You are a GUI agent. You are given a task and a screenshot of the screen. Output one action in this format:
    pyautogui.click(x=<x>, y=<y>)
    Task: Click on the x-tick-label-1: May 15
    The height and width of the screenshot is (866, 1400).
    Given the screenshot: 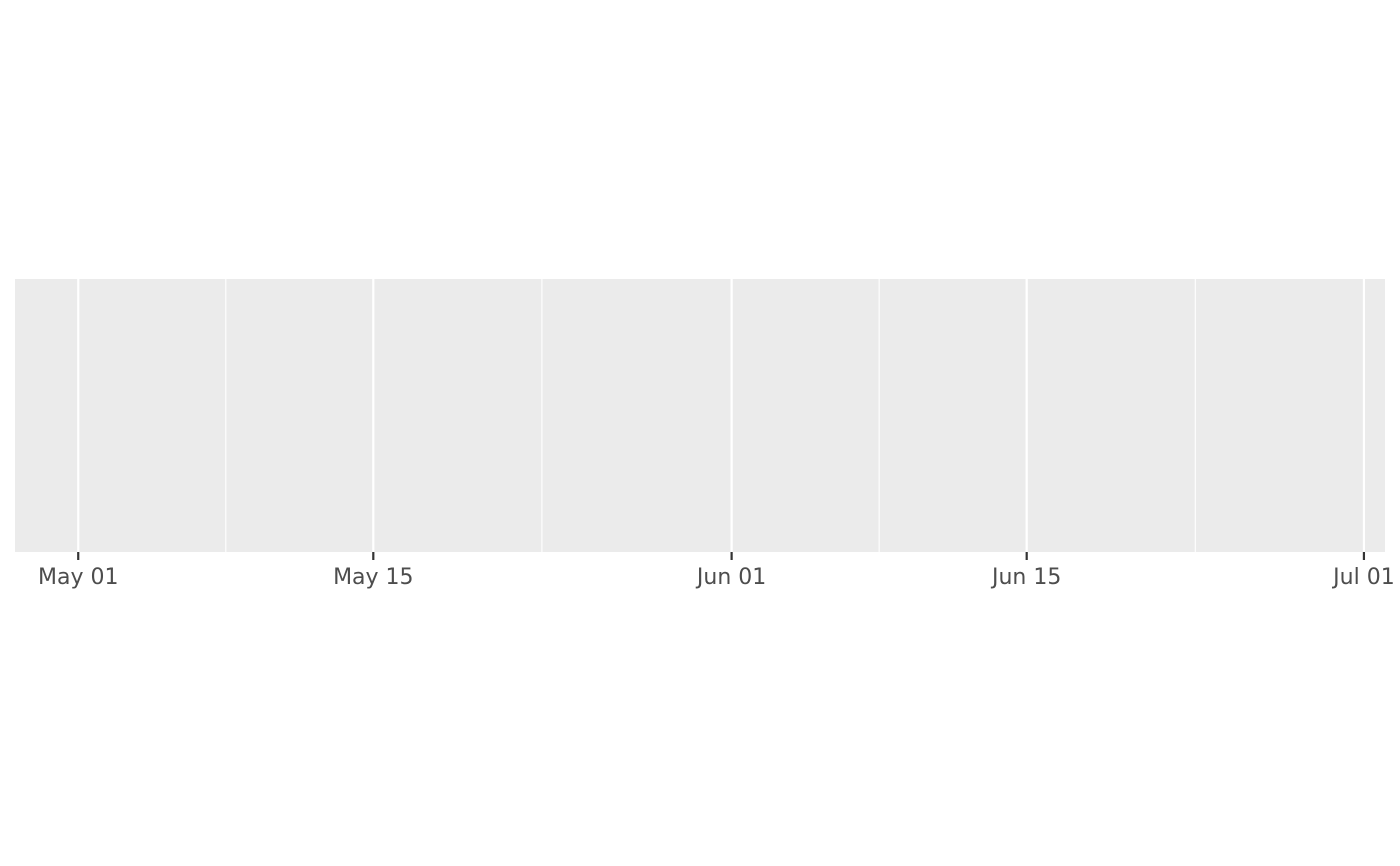 What is the action you would take?
    pyautogui.click(x=373, y=577)
    